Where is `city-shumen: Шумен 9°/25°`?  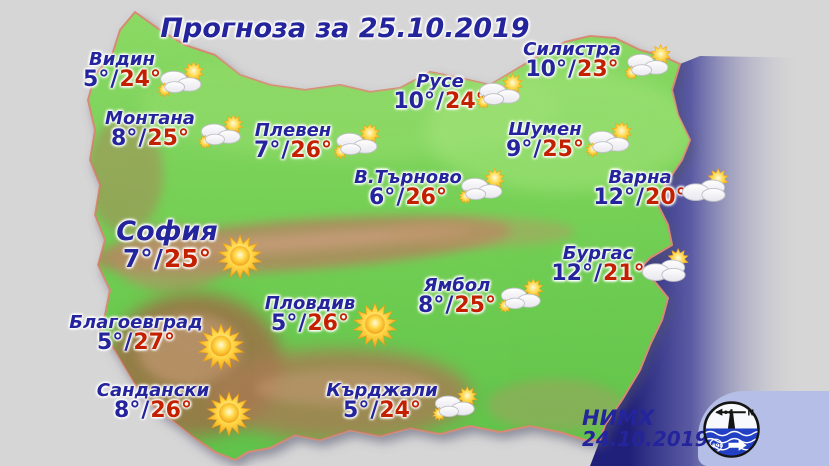
city-shumen: Шумен 9°/25° is located at coordinates (545, 140).